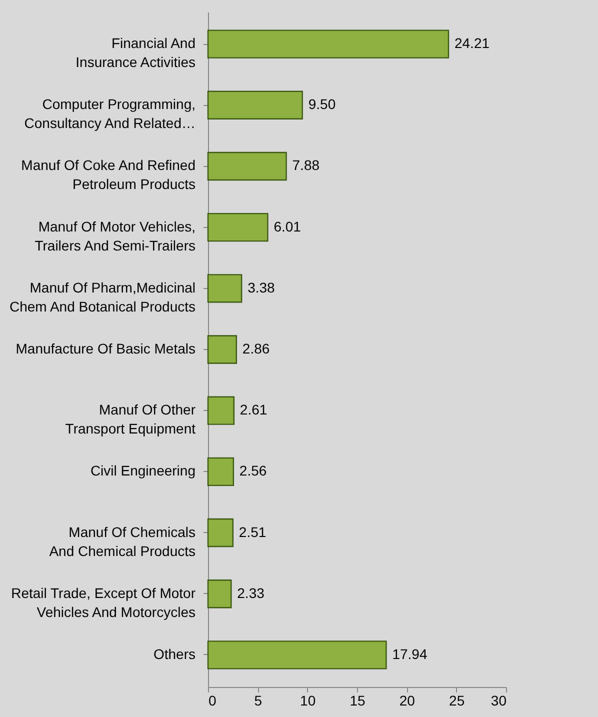 Image resolution: width=598 pixels, height=717 pixels. Describe the element at coordinates (306, 165) in the screenshot. I see `data-label: 7.88` at that location.